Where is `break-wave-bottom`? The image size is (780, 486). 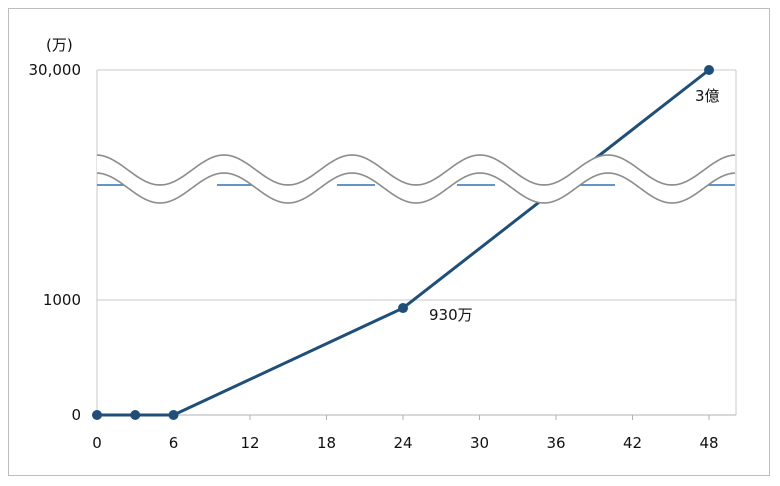
break-wave-bottom is located at coordinates (416, 188).